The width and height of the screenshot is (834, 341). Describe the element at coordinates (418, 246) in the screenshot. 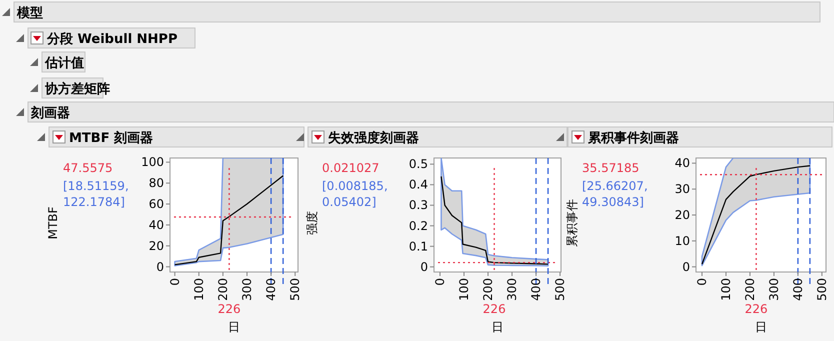

I see `y-tick-label: 0.1` at that location.